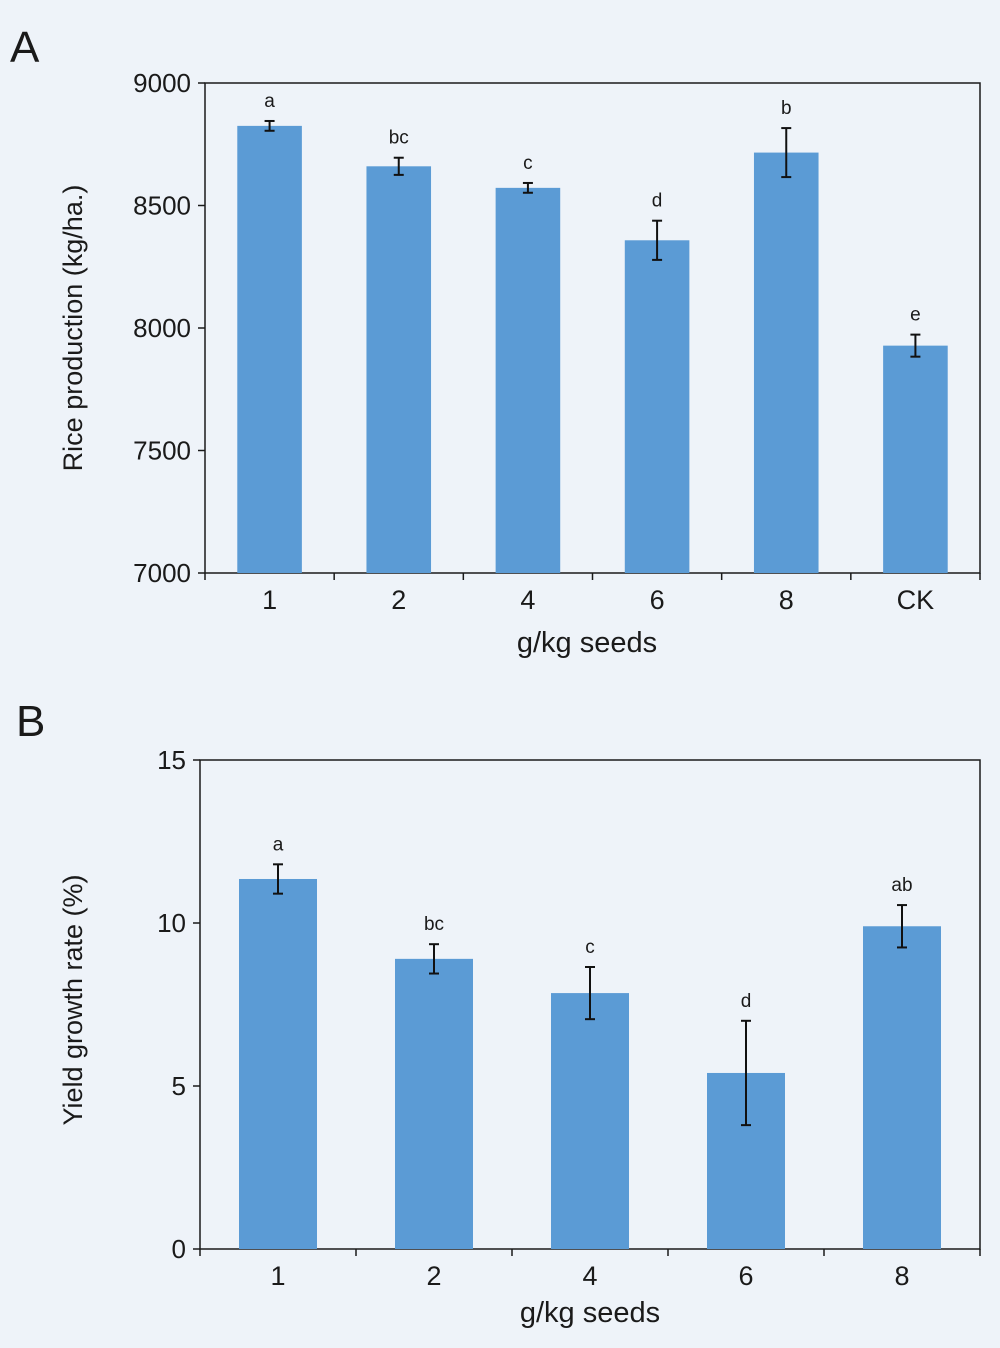 This screenshot has height=1348, width=1000. What do you see at coordinates (786, 108) in the screenshot?
I see `significance-letter: b` at bounding box center [786, 108].